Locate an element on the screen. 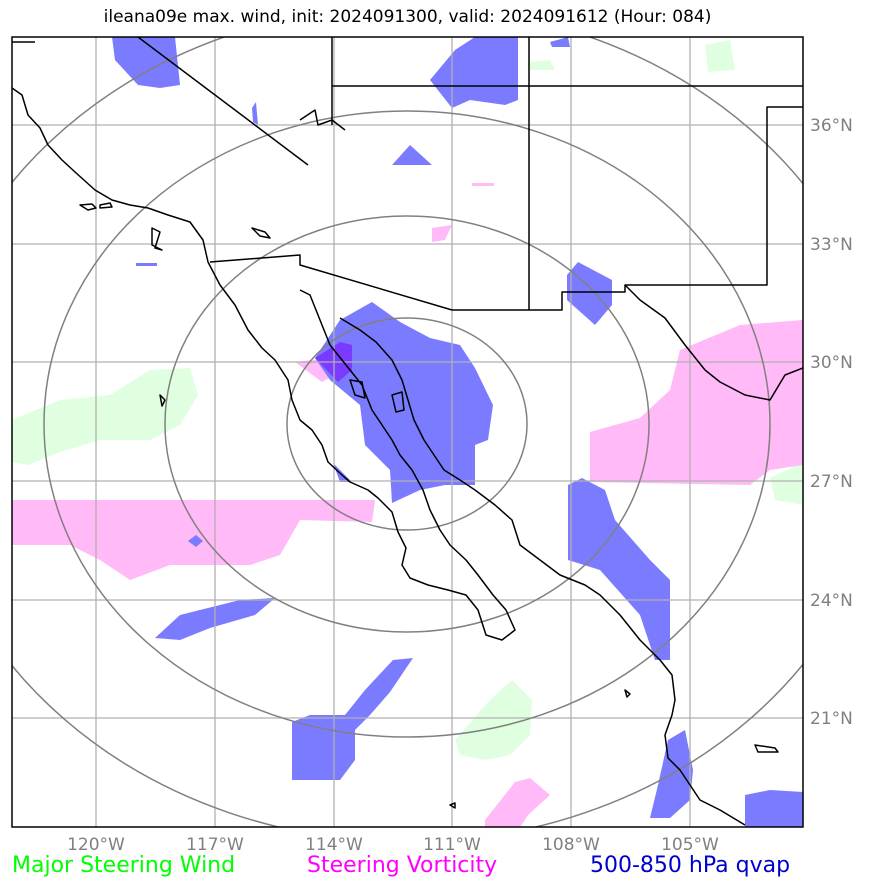  qvap-region-sinaloa is located at coordinates (619, 569).